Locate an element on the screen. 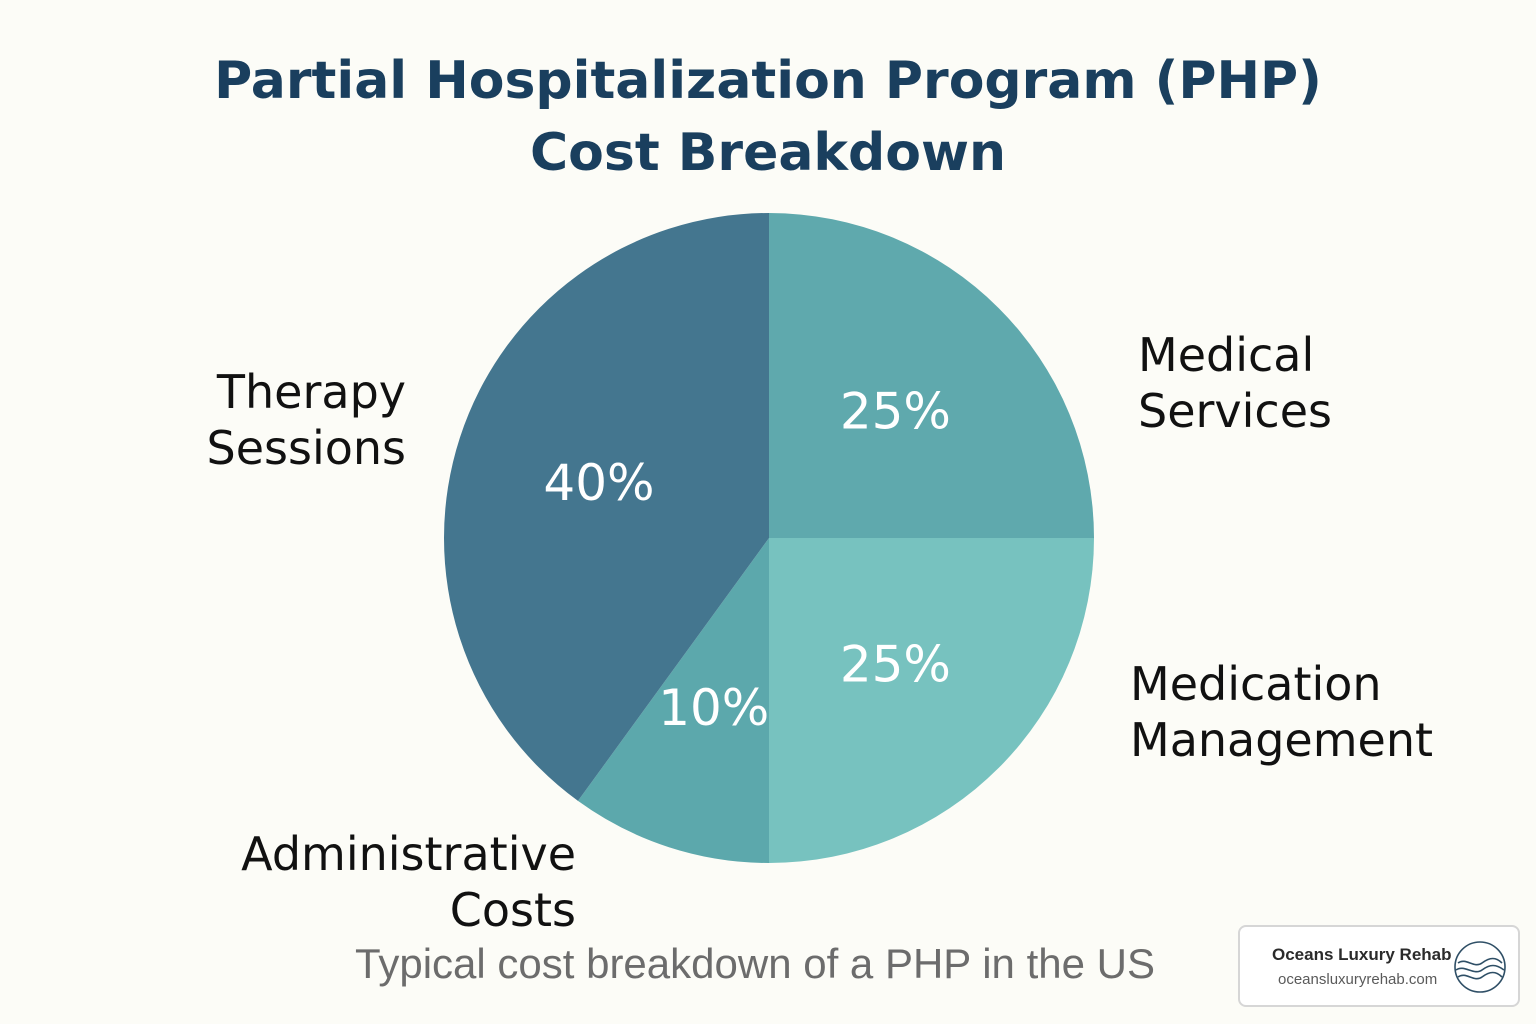  chart-title-line-1: Partial Hospitalization Program (PHP) is located at coordinates (768, 81).